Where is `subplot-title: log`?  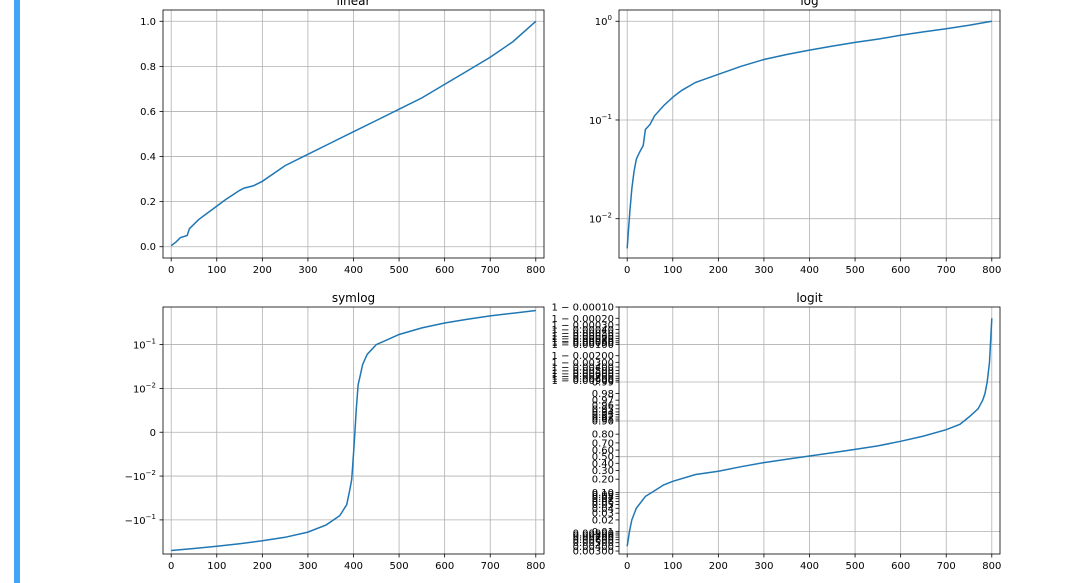 subplot-title: log is located at coordinates (809, 4).